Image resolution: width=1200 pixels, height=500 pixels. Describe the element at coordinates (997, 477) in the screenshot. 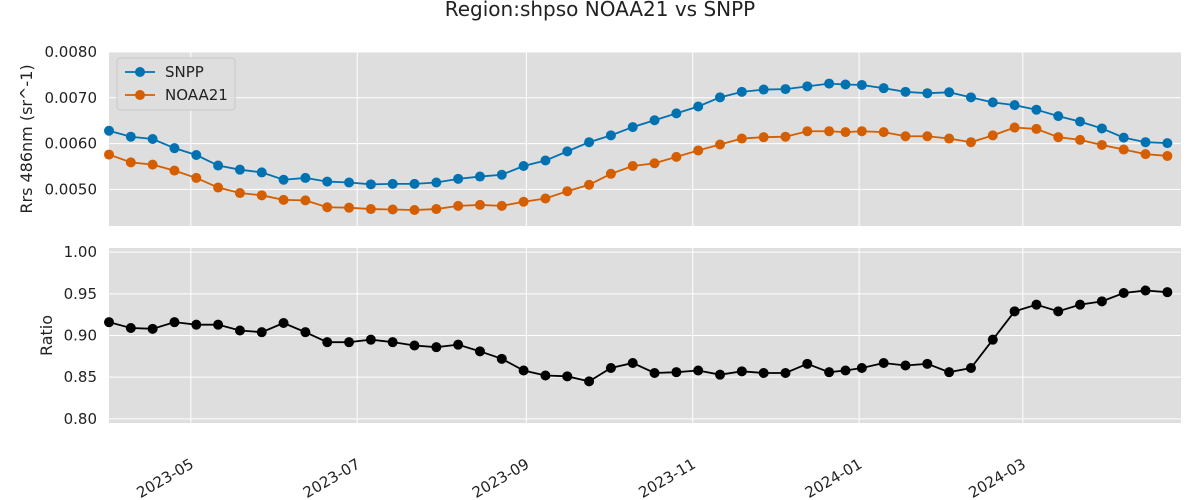

I see `x-tick-label: 2024-03` at that location.